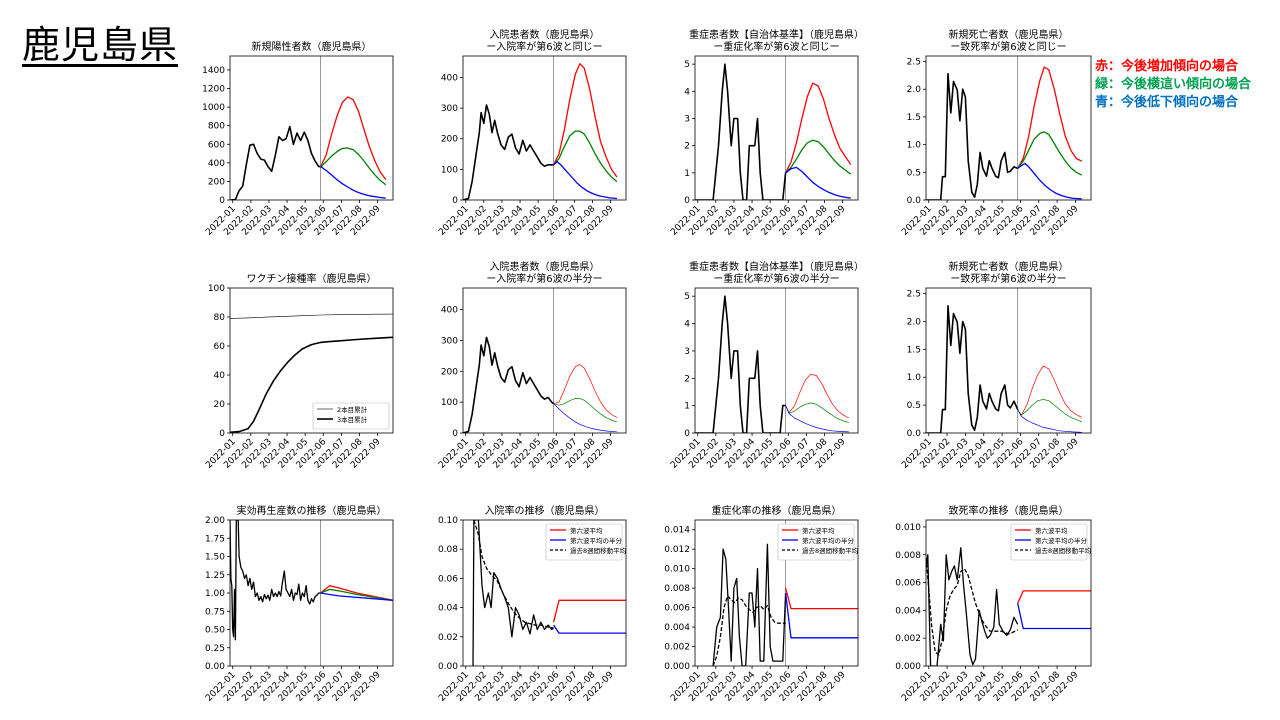 The width and height of the screenshot is (1280, 720). I want to click on y-tick-label: 0.012, so click(677, 550).